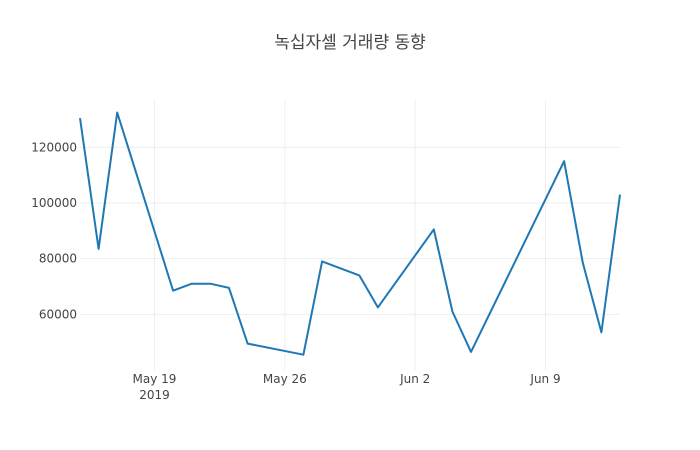 This screenshot has width=700, height=450. I want to click on chart-title: 녹십자셀 거래량 동향, so click(350, 43).